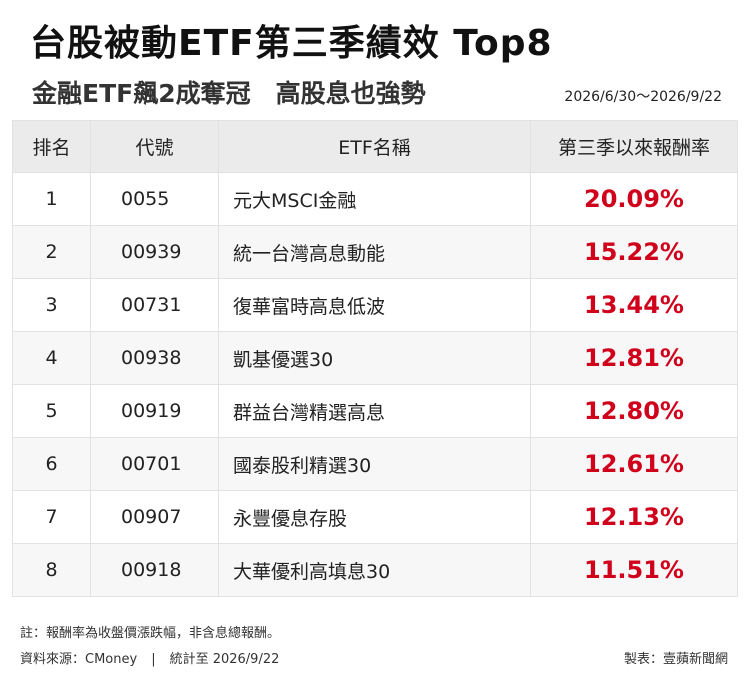  Describe the element at coordinates (51, 570) in the screenshot. I see `cell-rank: 8` at that location.